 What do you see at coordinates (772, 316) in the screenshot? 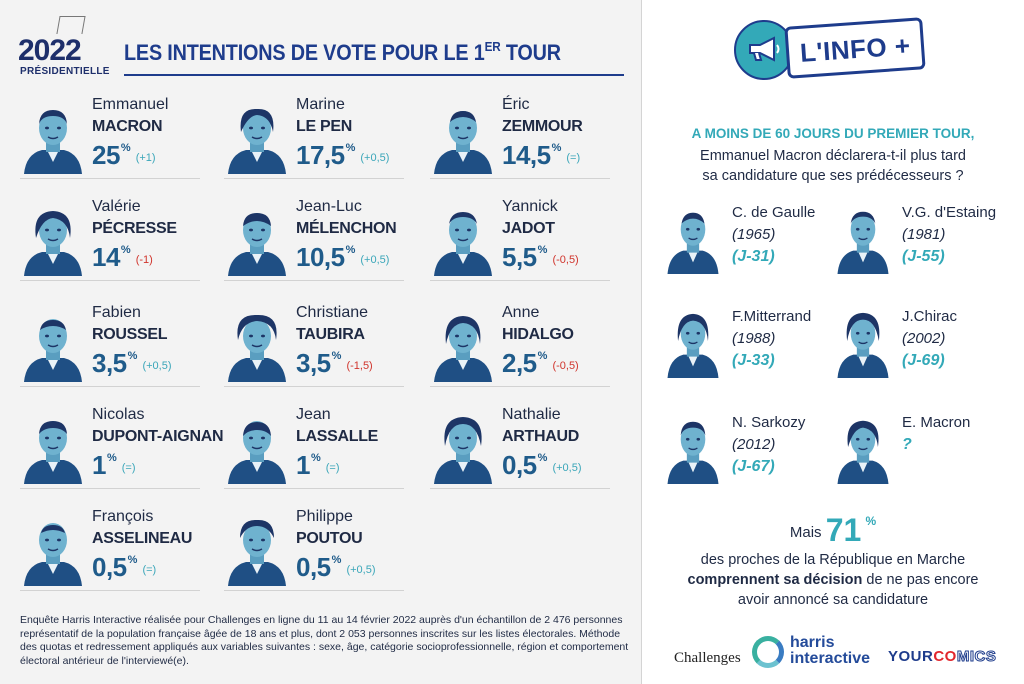
I see `president-name: F.Mitterrand` at bounding box center [772, 316].